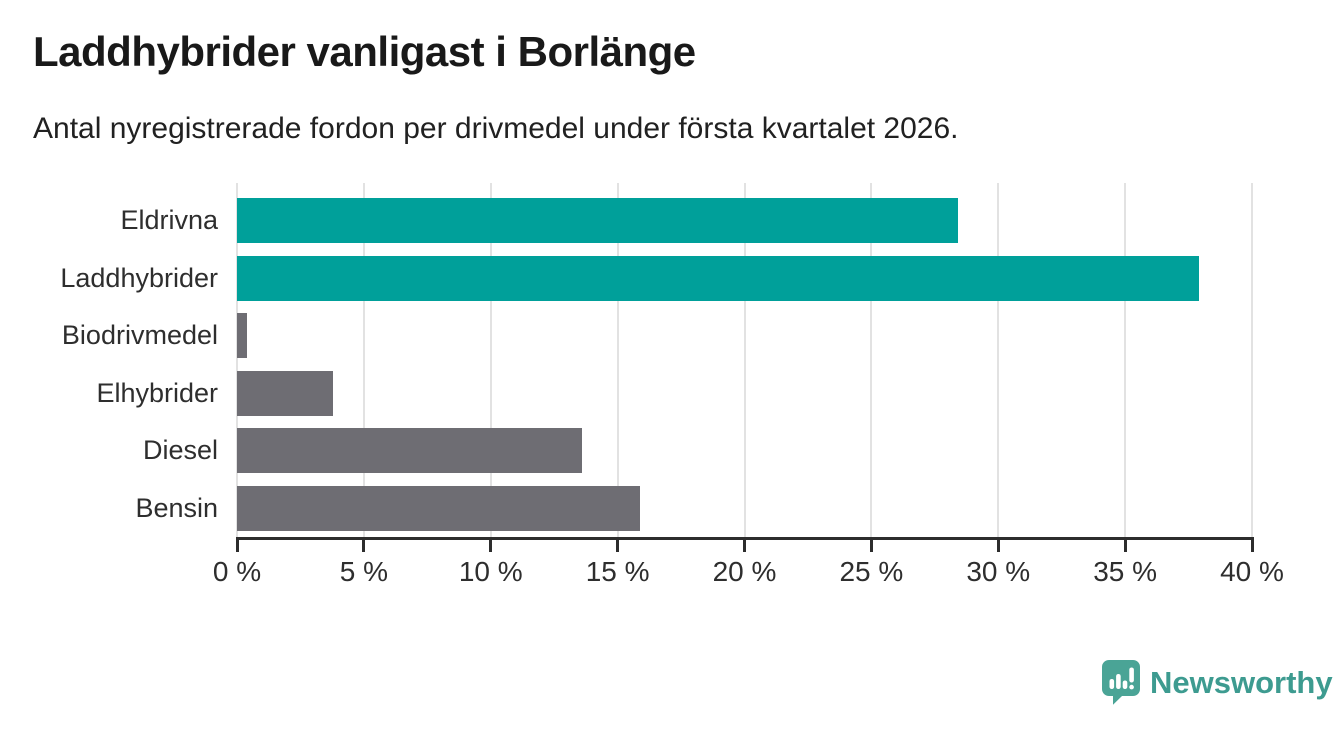  What do you see at coordinates (363, 571) in the screenshot?
I see `x-tick-label-5: 5 %` at bounding box center [363, 571].